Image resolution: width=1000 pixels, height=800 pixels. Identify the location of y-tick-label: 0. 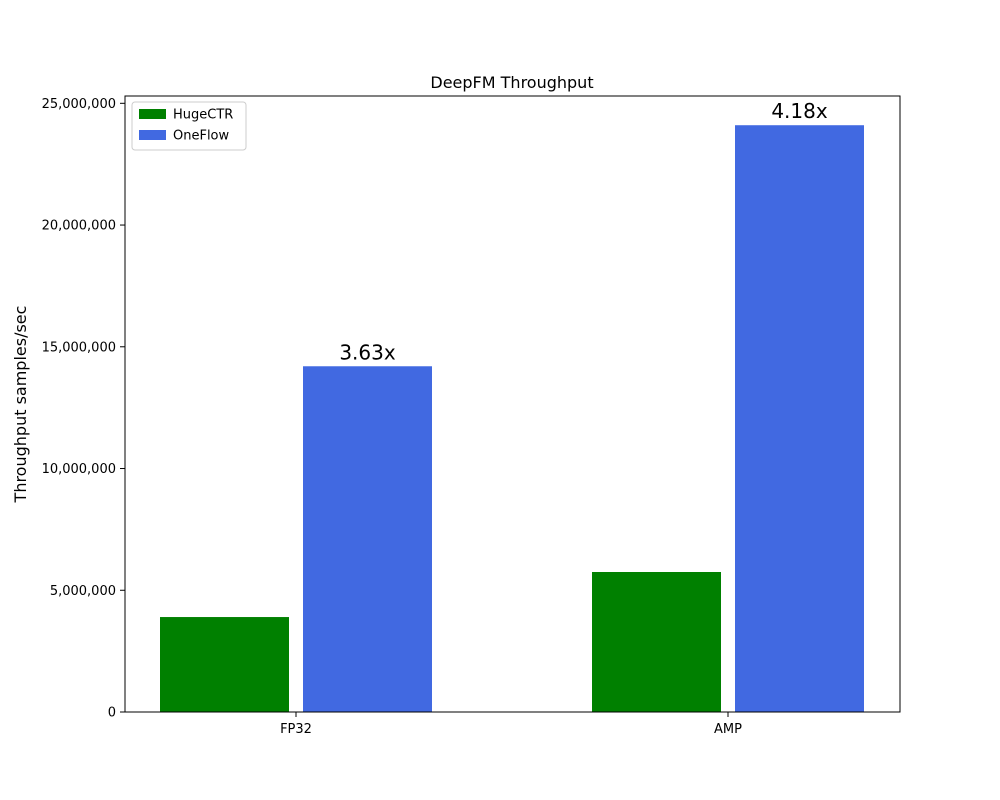
(112, 713).